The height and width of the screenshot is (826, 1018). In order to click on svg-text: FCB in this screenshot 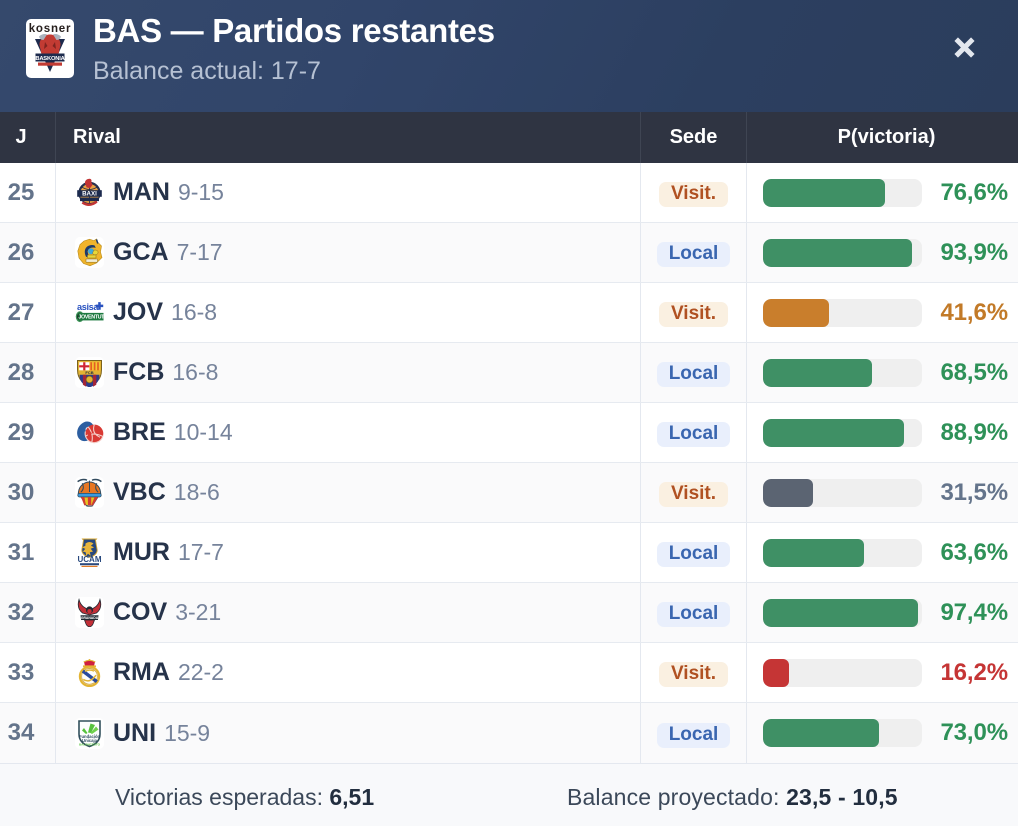, I will do `click(89, 372)`.